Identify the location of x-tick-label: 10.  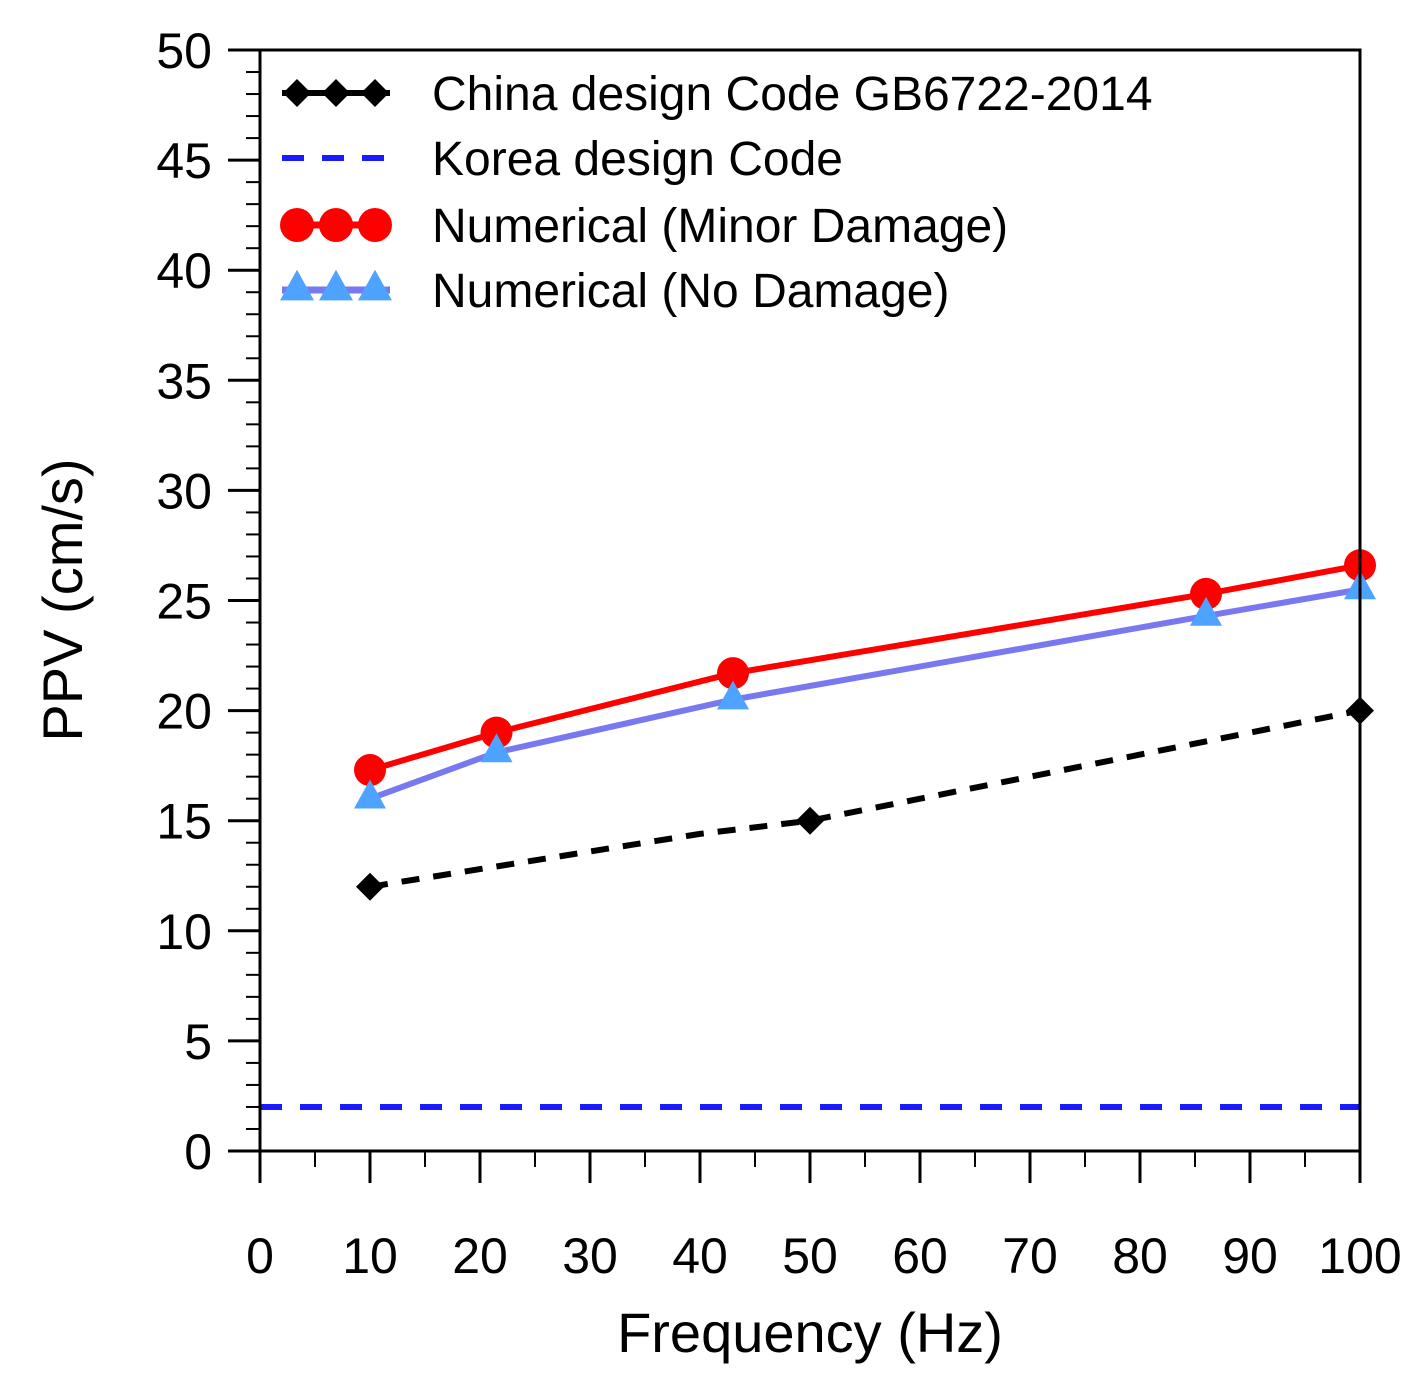
(370, 1256).